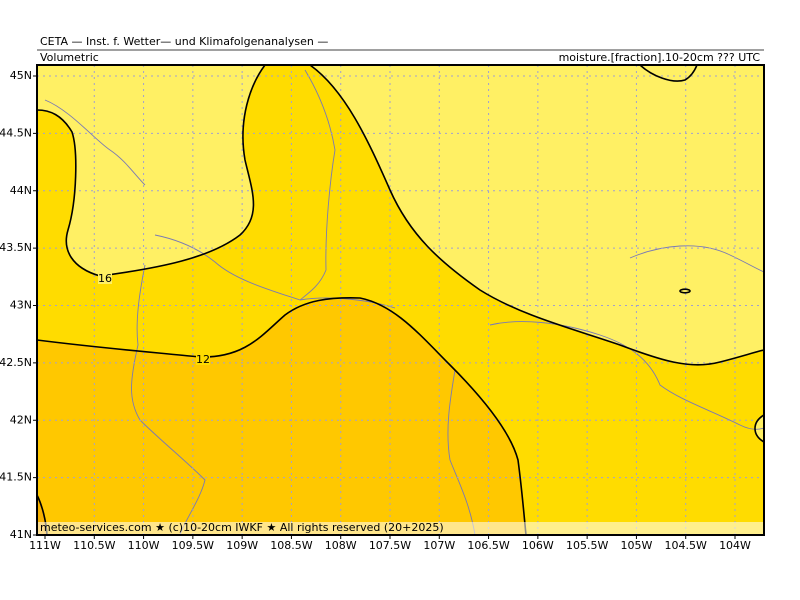  Describe the element at coordinates (488, 545) in the screenshot. I see `longitude-label: 106.5W` at that location.